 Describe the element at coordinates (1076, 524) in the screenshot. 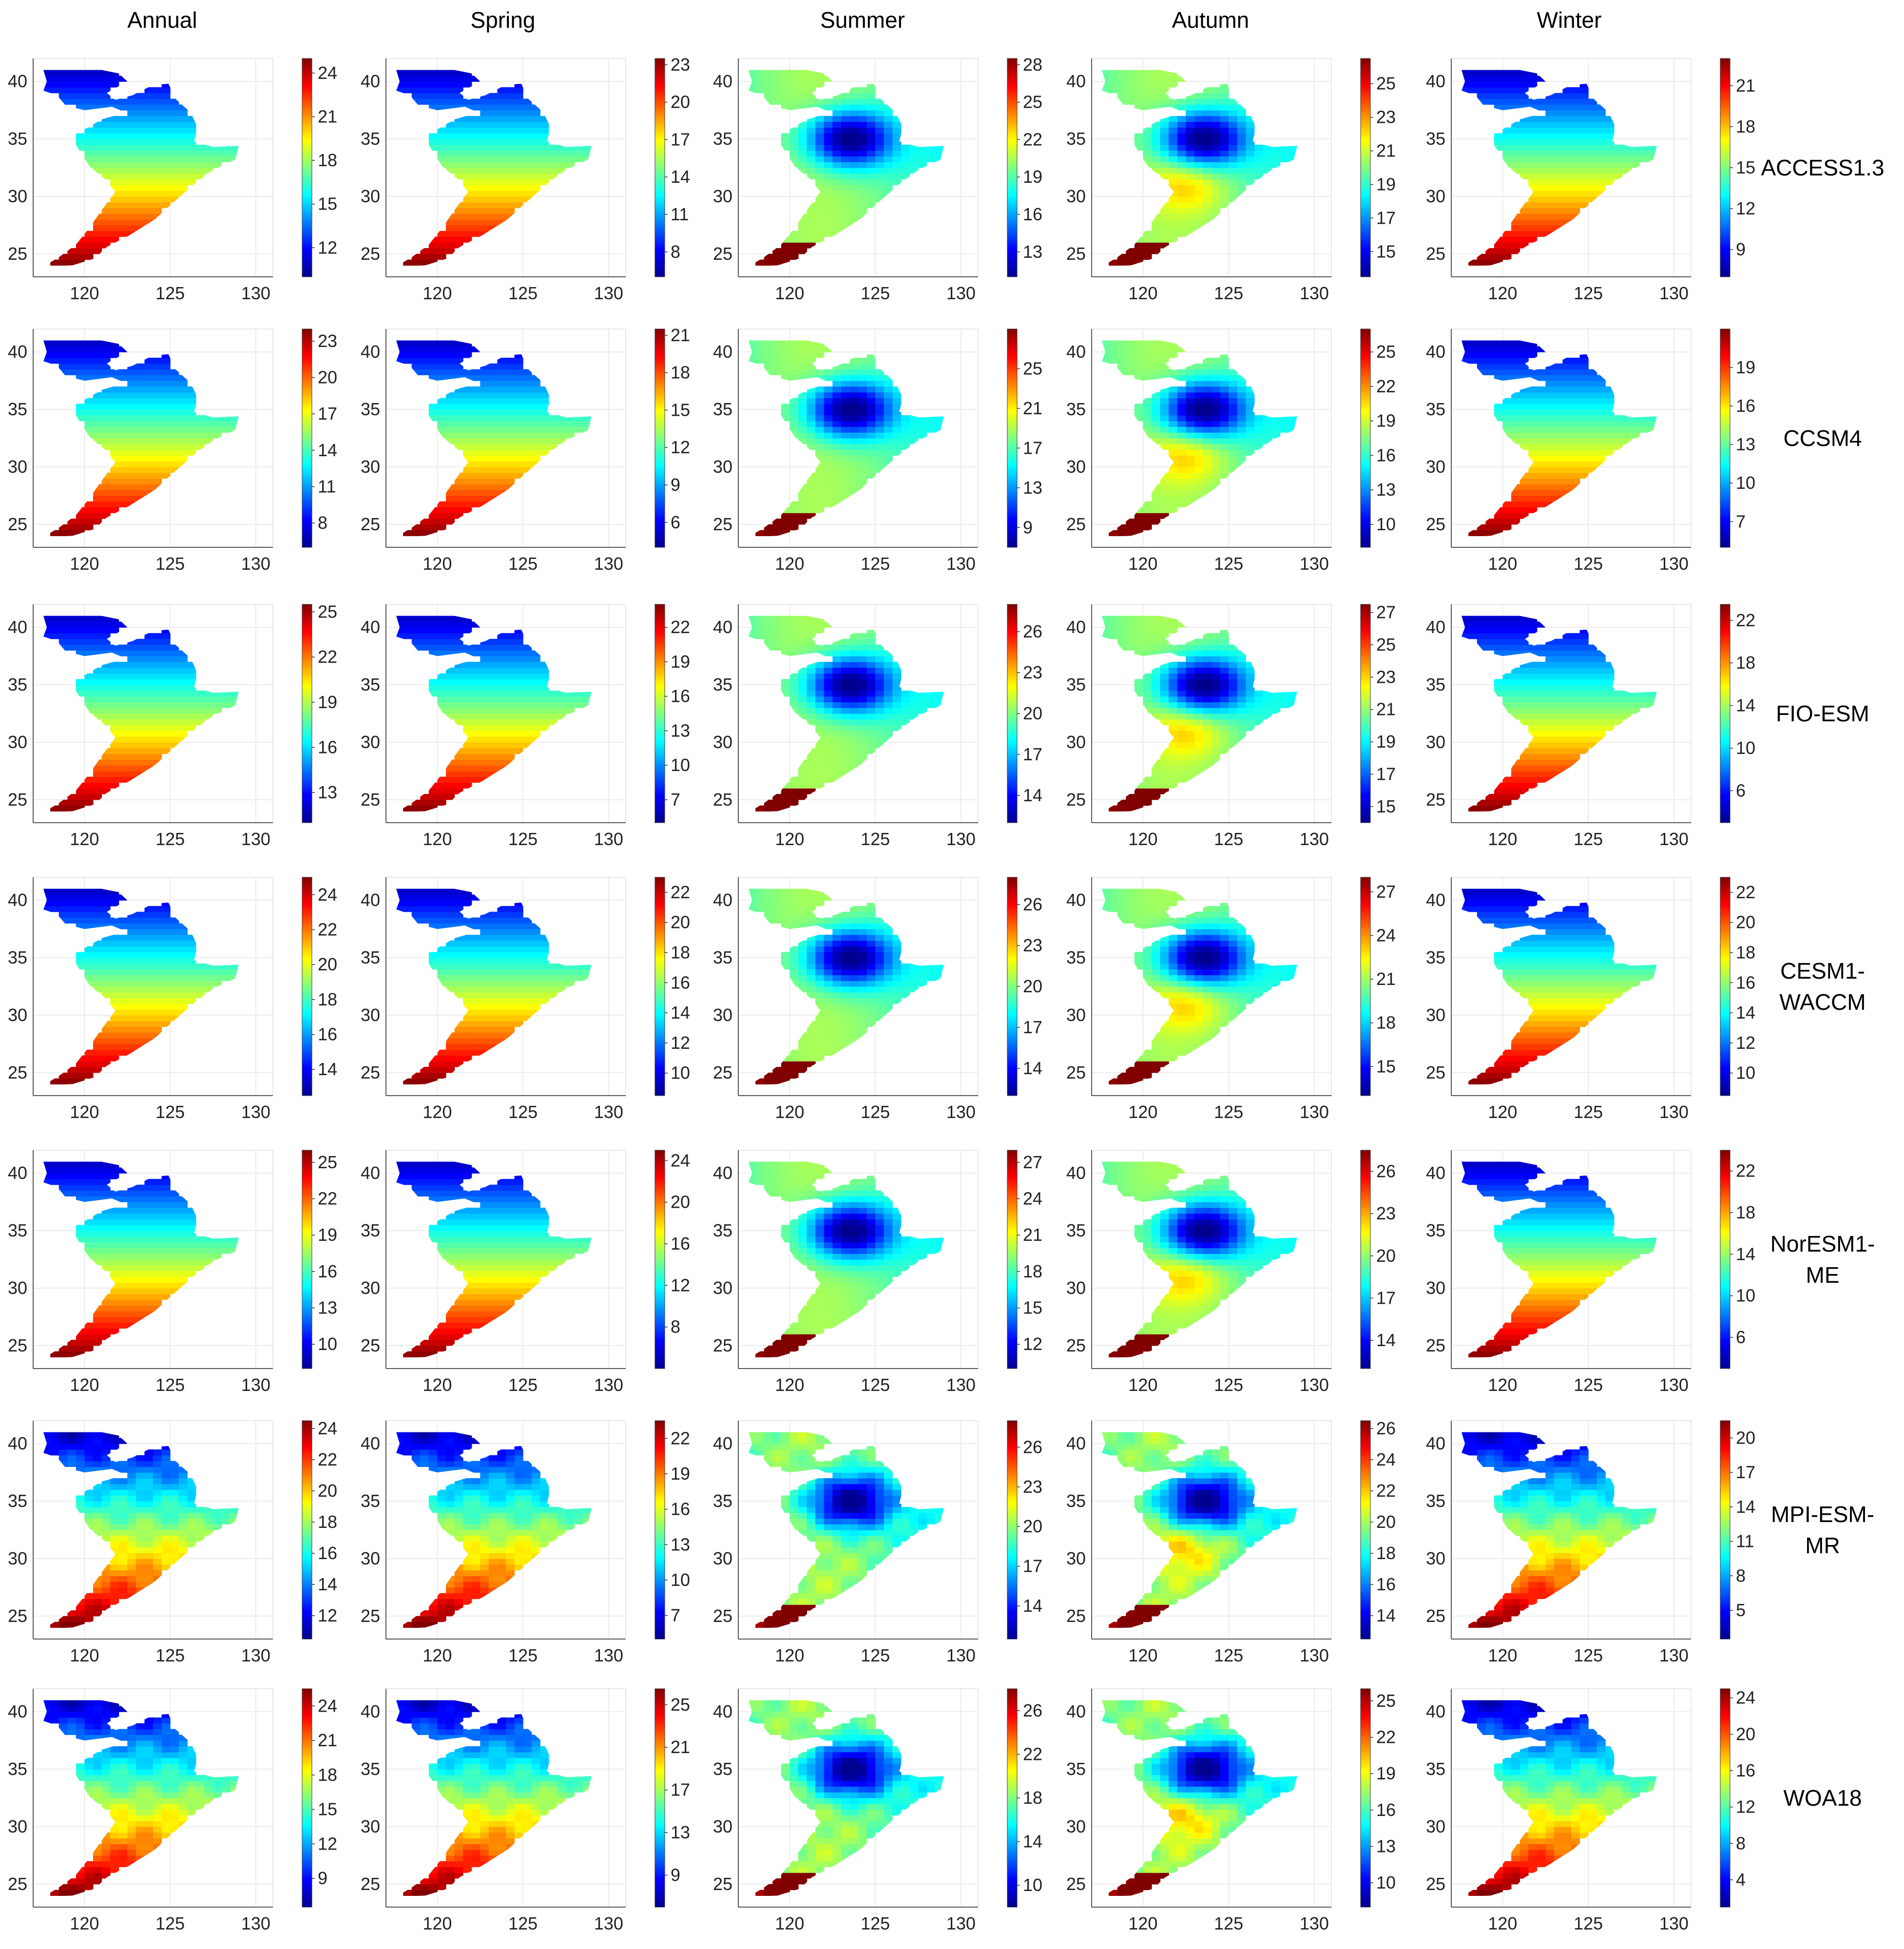

I see `y-tick-label: 25` at that location.